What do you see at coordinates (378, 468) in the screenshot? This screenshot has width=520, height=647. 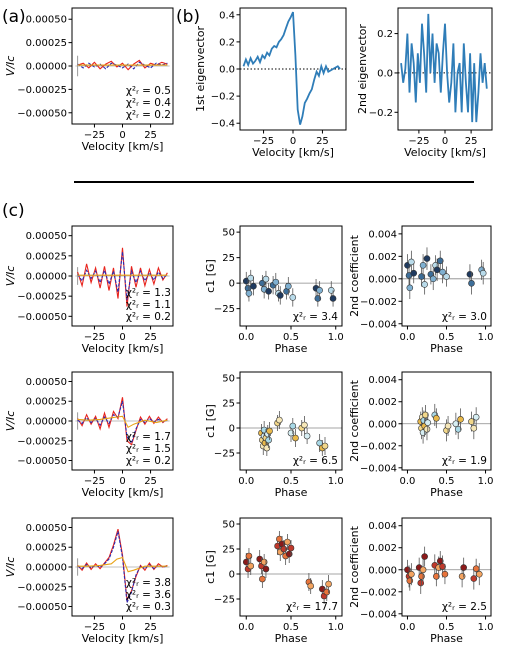 I see `y-tick-label: −0.004` at bounding box center [378, 468].